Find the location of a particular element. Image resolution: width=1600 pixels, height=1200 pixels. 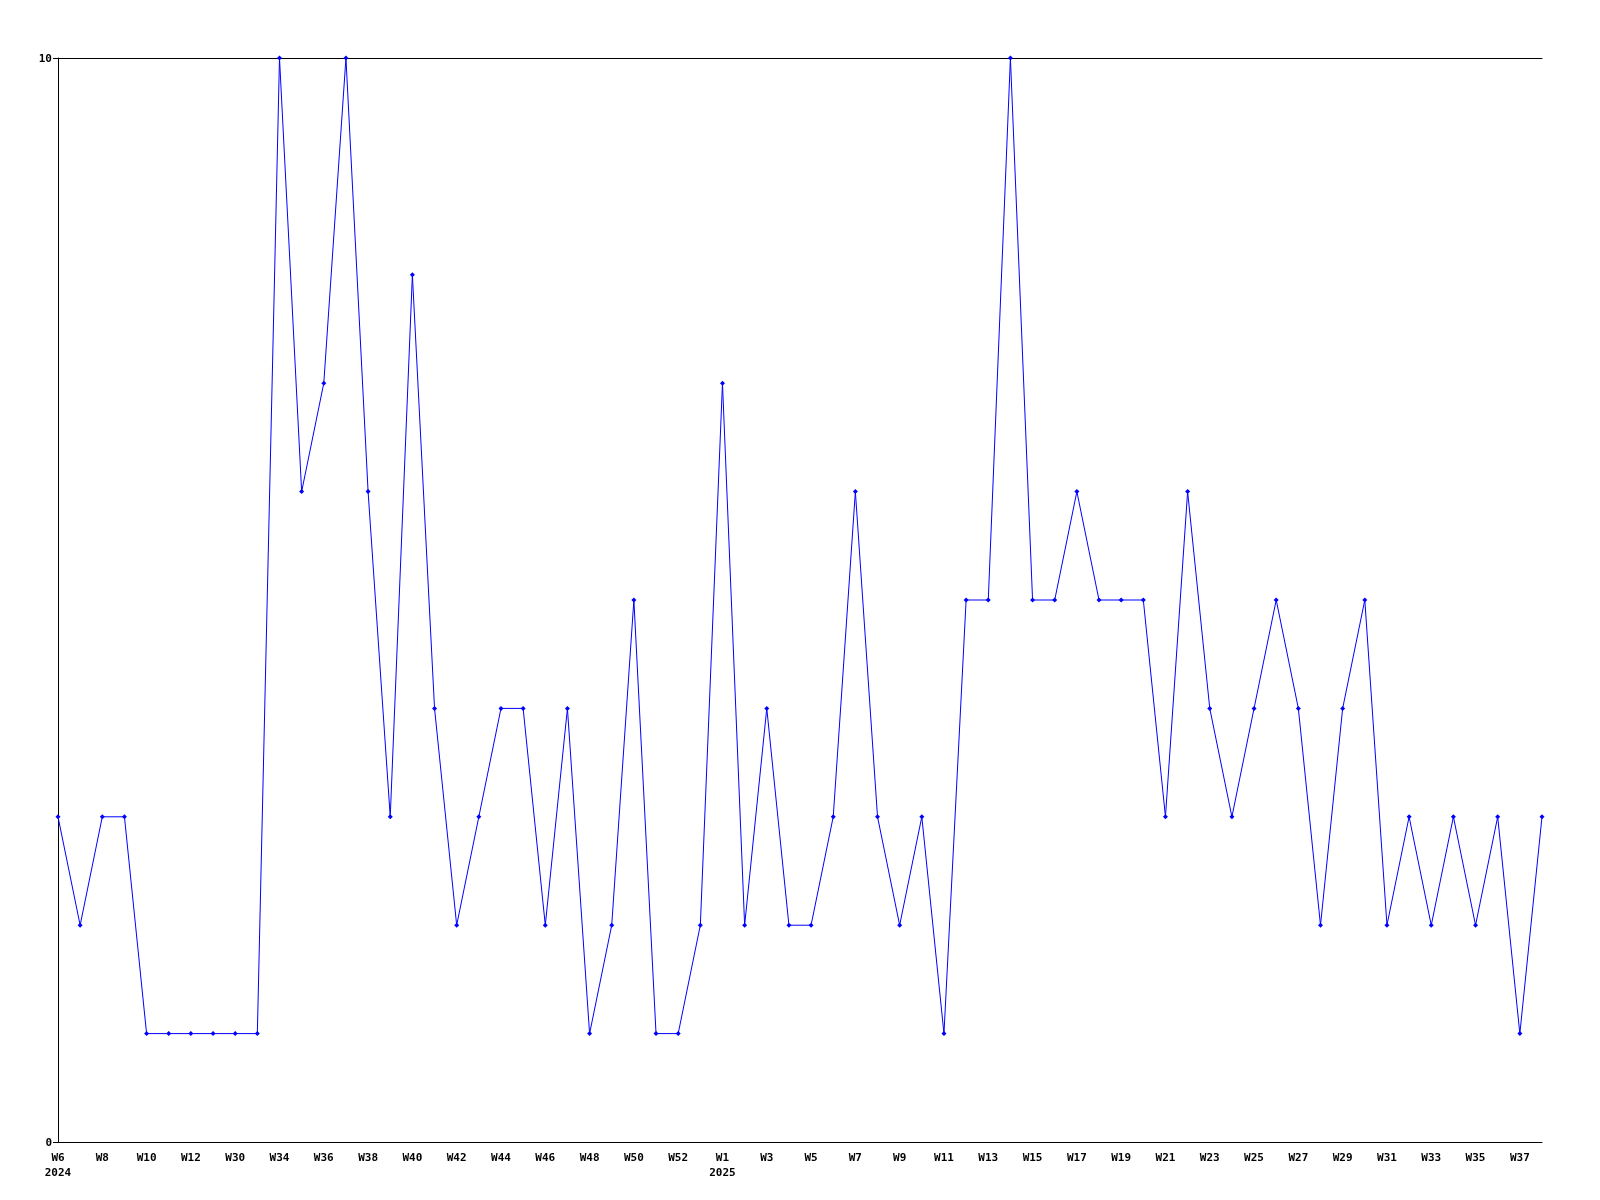

x-tick-label: W31 is located at coordinates (1387, 1157).